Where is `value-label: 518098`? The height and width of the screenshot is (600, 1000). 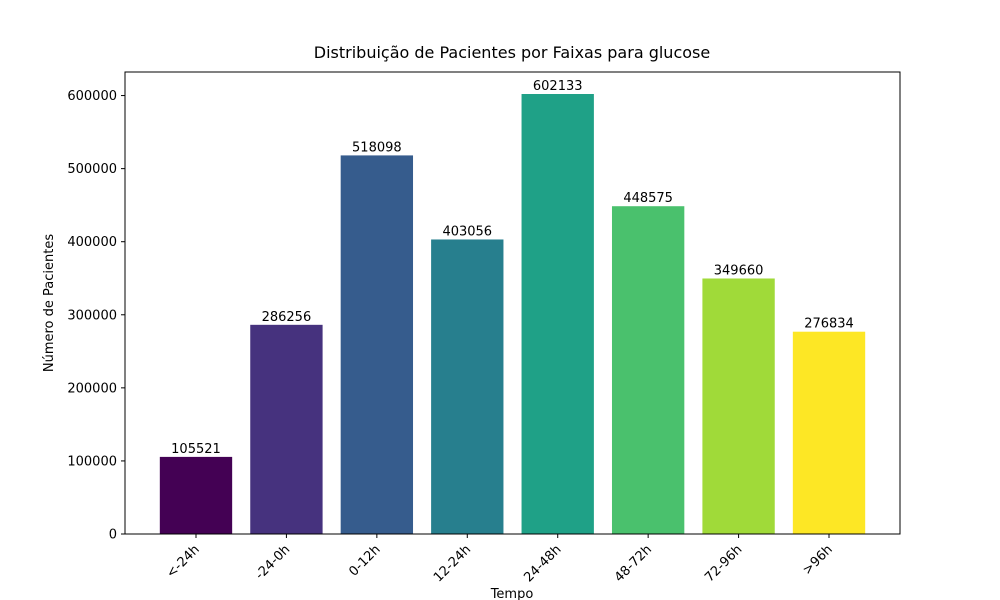 value-label: 518098 is located at coordinates (377, 147).